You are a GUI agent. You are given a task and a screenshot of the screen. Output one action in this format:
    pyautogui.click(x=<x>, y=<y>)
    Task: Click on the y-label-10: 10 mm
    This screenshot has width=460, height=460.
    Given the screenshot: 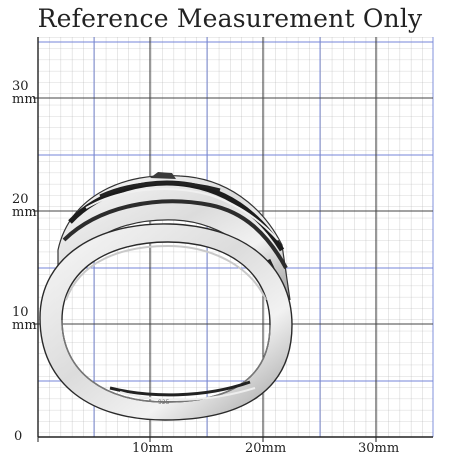 What is the action you would take?
    pyautogui.click(x=24, y=319)
    